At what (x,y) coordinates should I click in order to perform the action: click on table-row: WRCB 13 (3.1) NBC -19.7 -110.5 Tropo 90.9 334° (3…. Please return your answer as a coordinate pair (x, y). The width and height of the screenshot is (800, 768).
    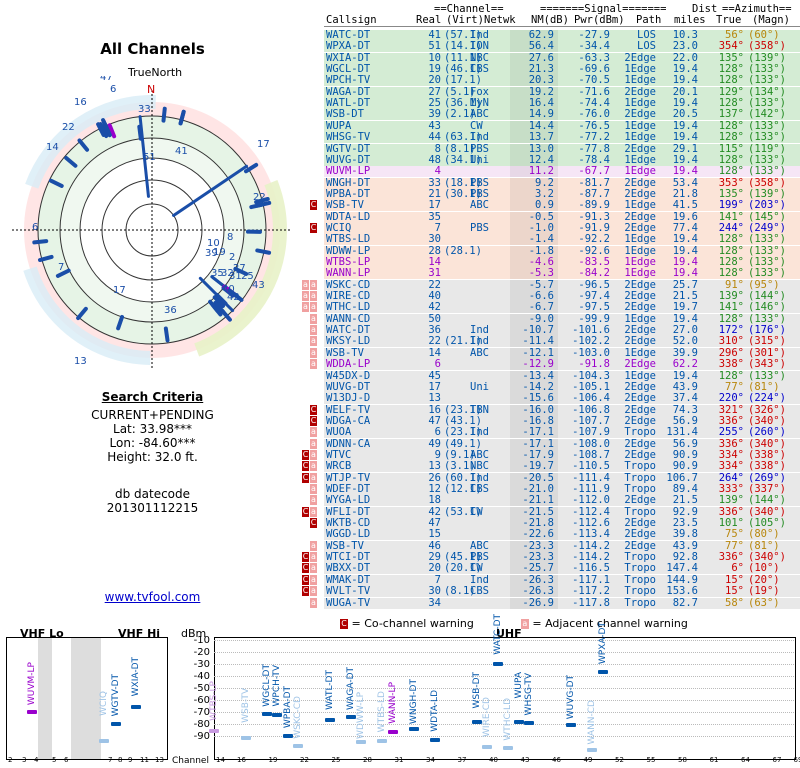
    Looking at the image, I should click on (562, 467).